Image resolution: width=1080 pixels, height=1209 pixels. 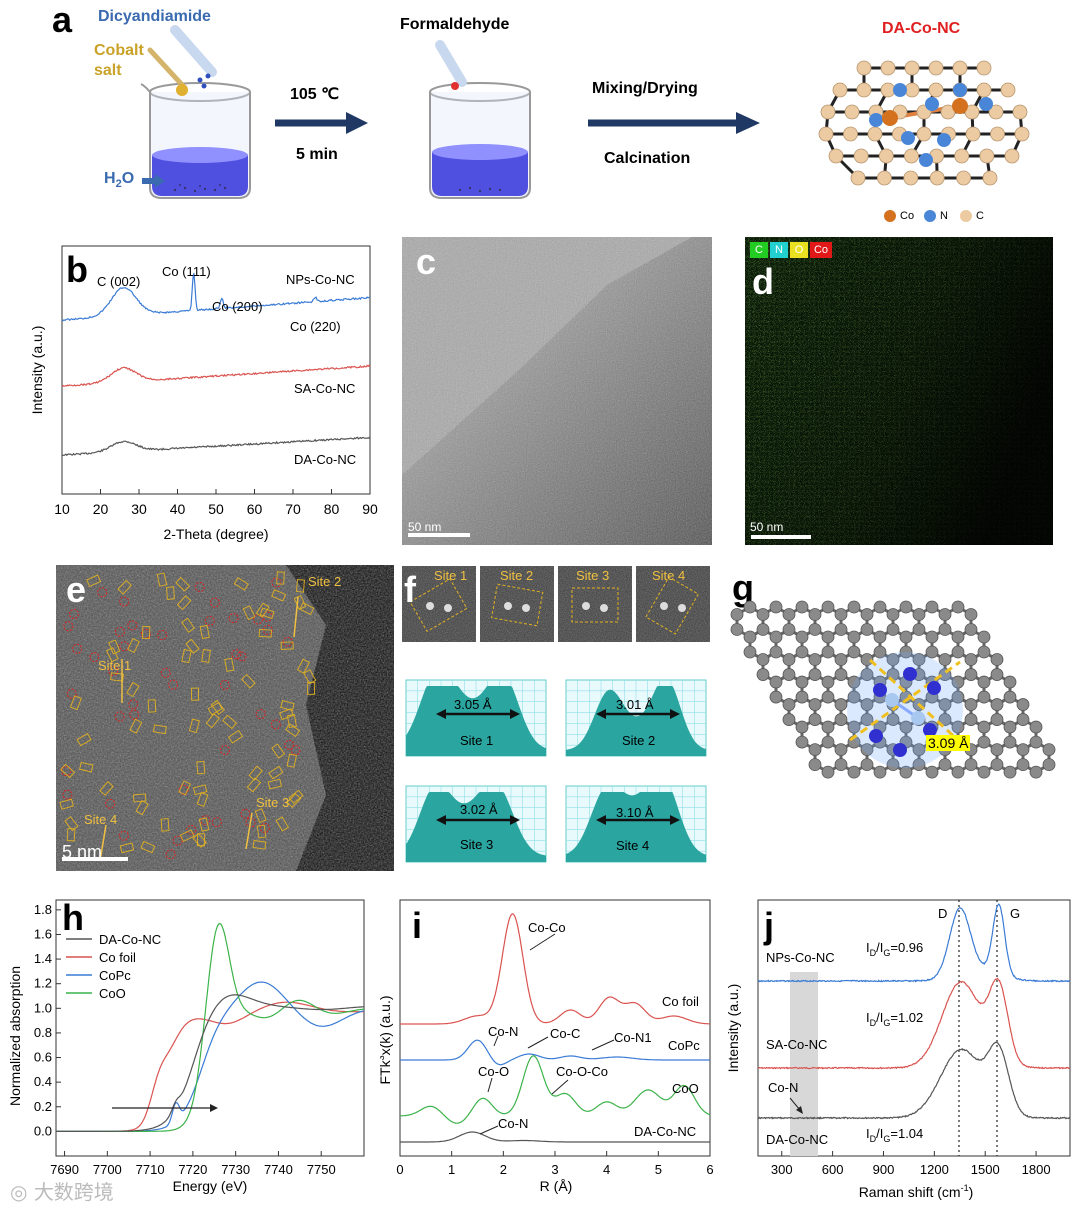 What do you see at coordinates (119, 180) in the screenshot?
I see `water-label: H2O` at bounding box center [119, 180].